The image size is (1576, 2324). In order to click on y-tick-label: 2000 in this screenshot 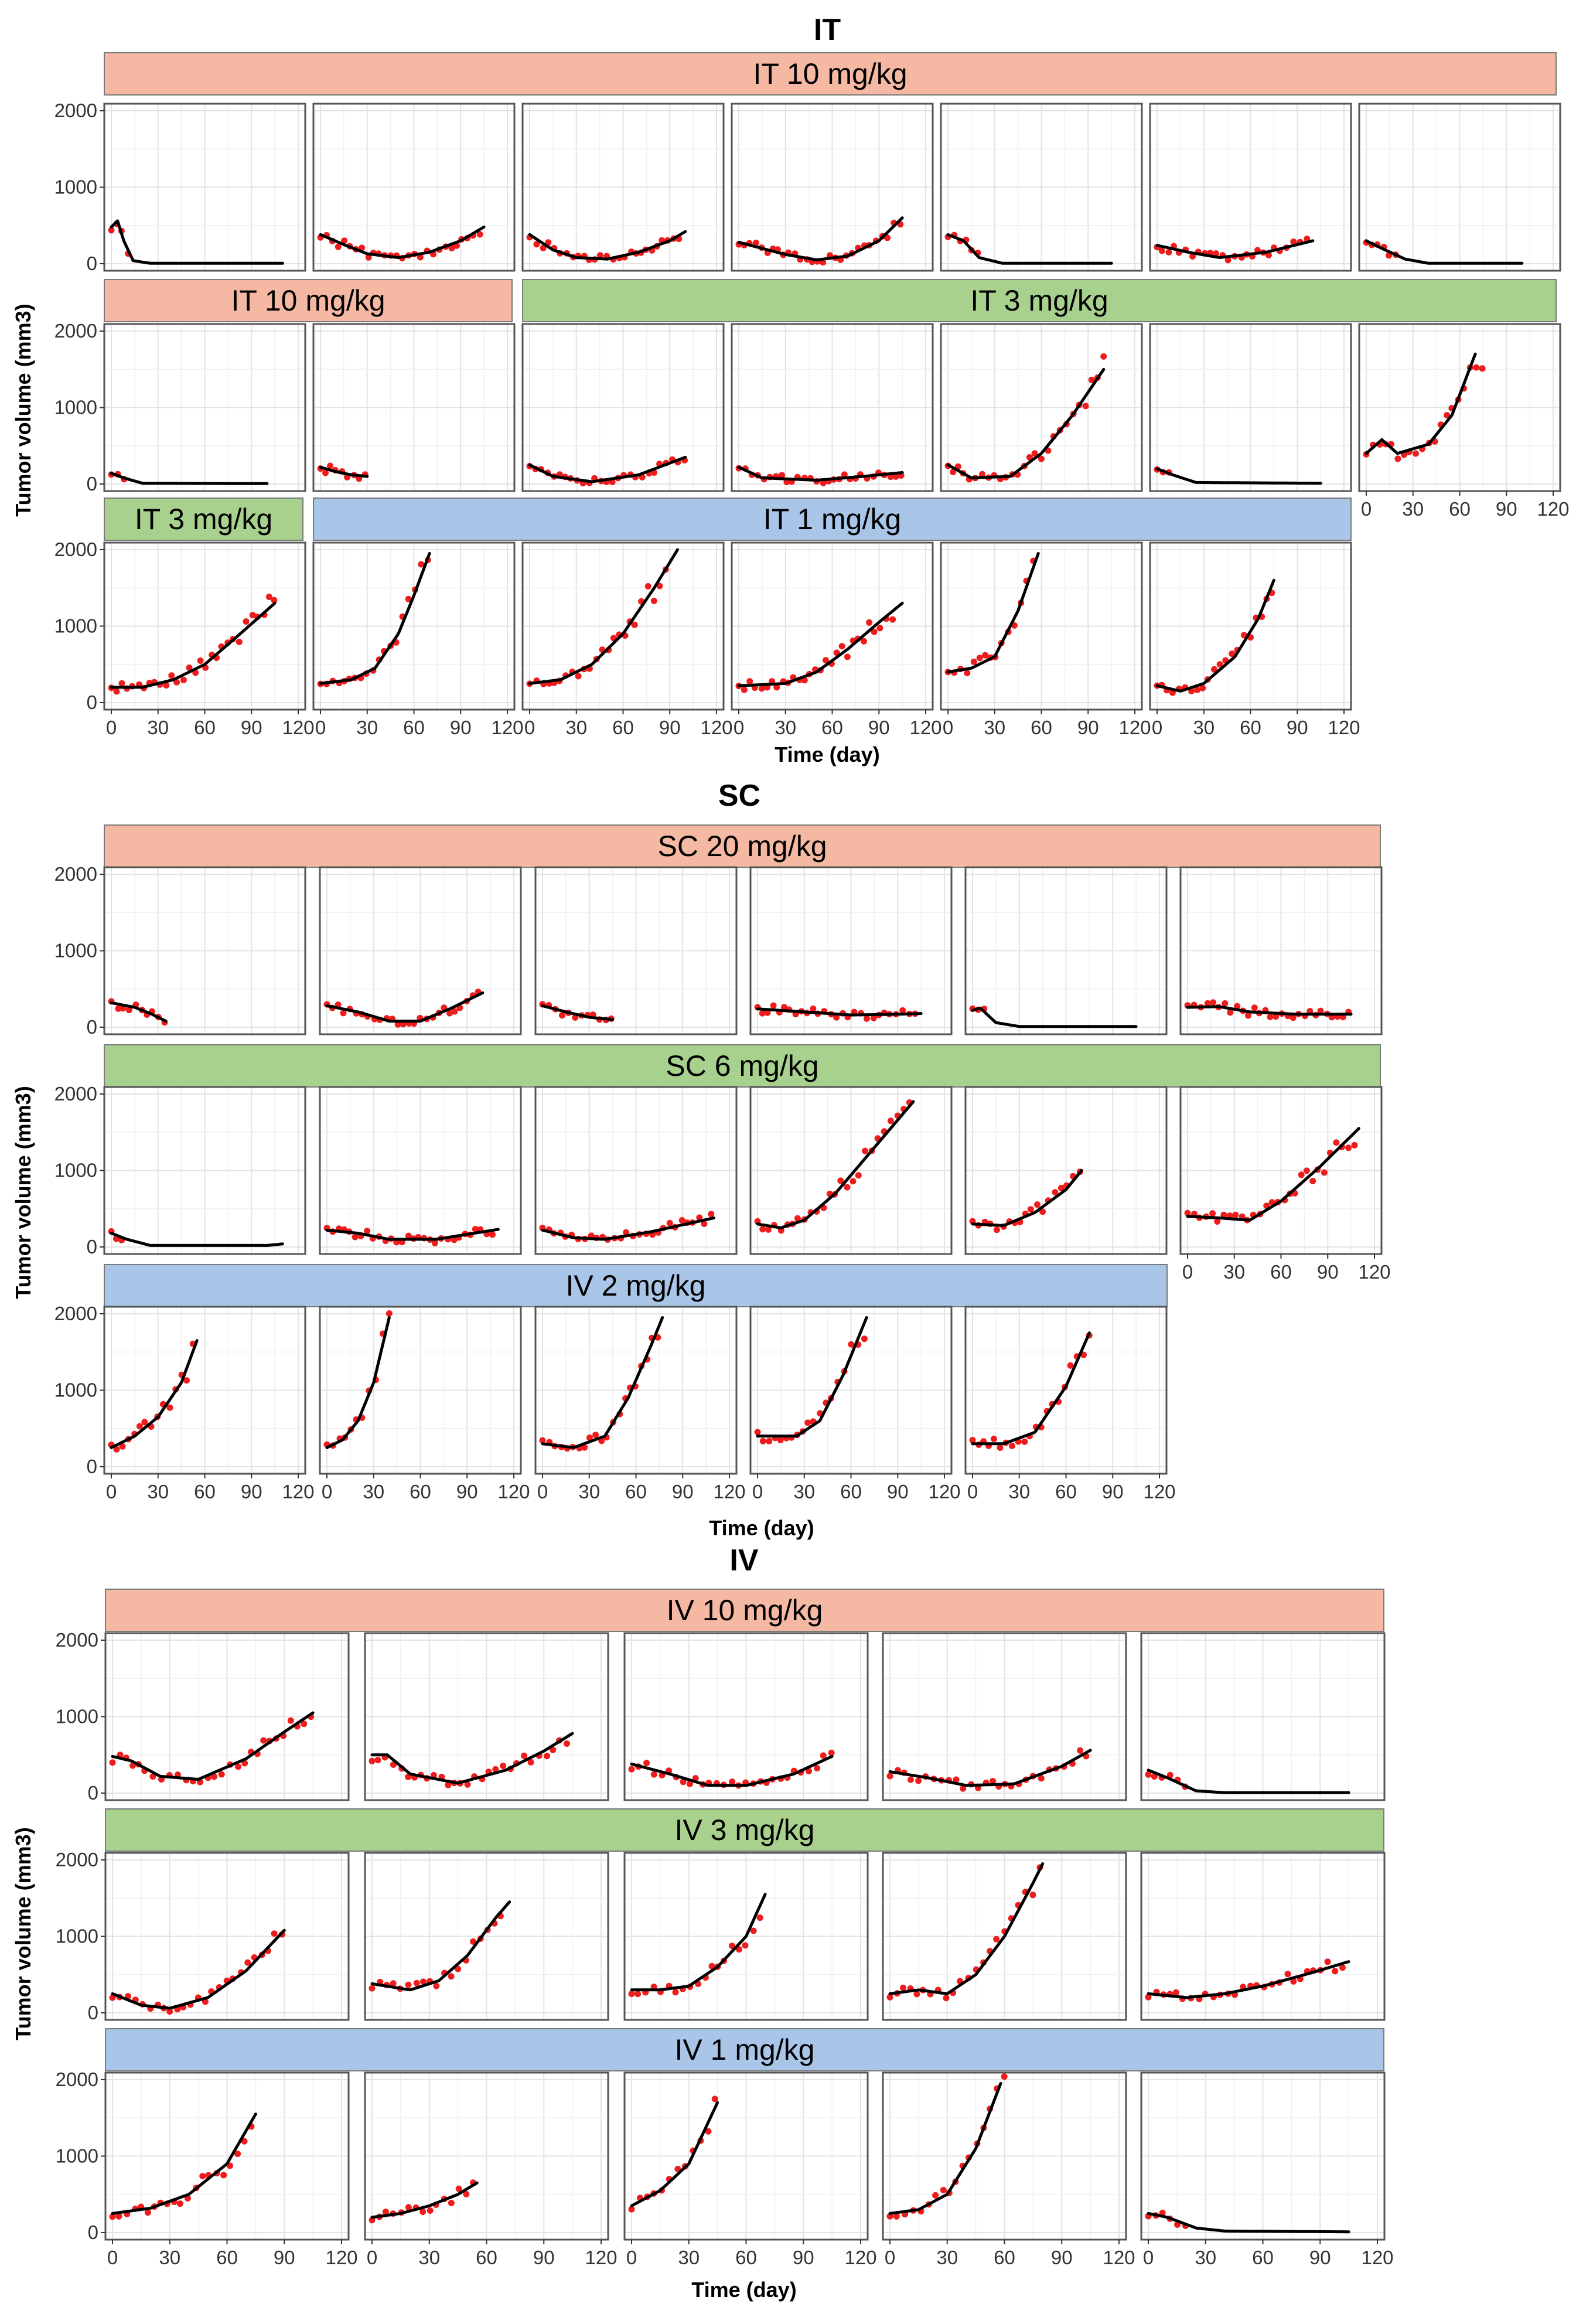, I will do `click(77, 2079)`.